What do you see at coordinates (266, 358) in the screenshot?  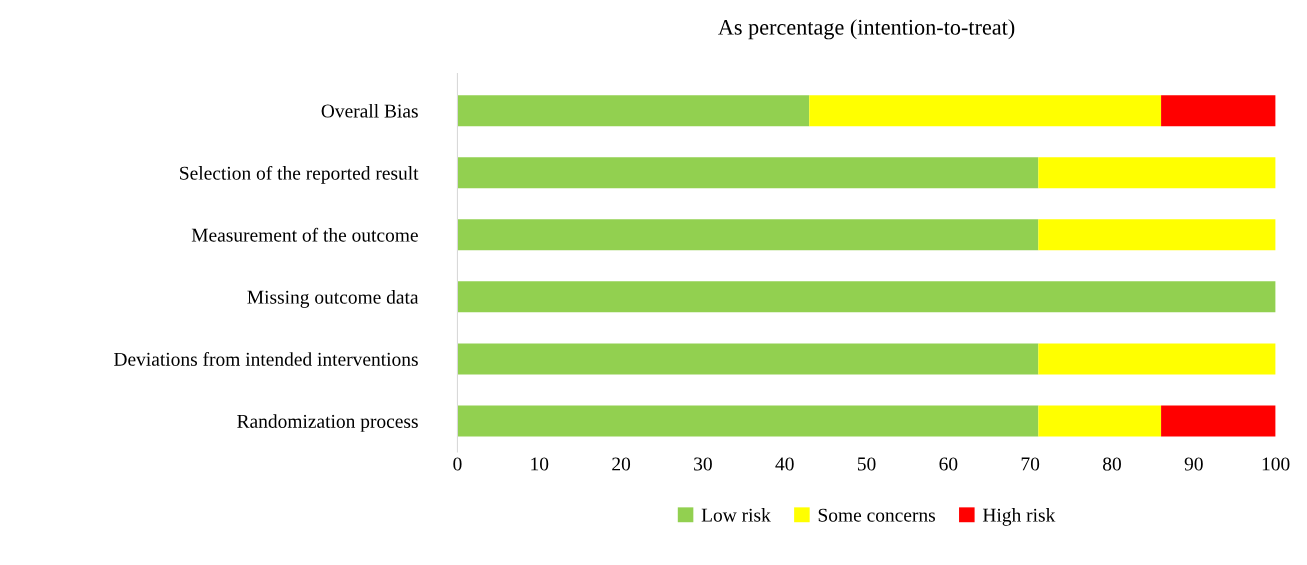 I see `y-tick-label: Deviations from intended interventions` at bounding box center [266, 358].